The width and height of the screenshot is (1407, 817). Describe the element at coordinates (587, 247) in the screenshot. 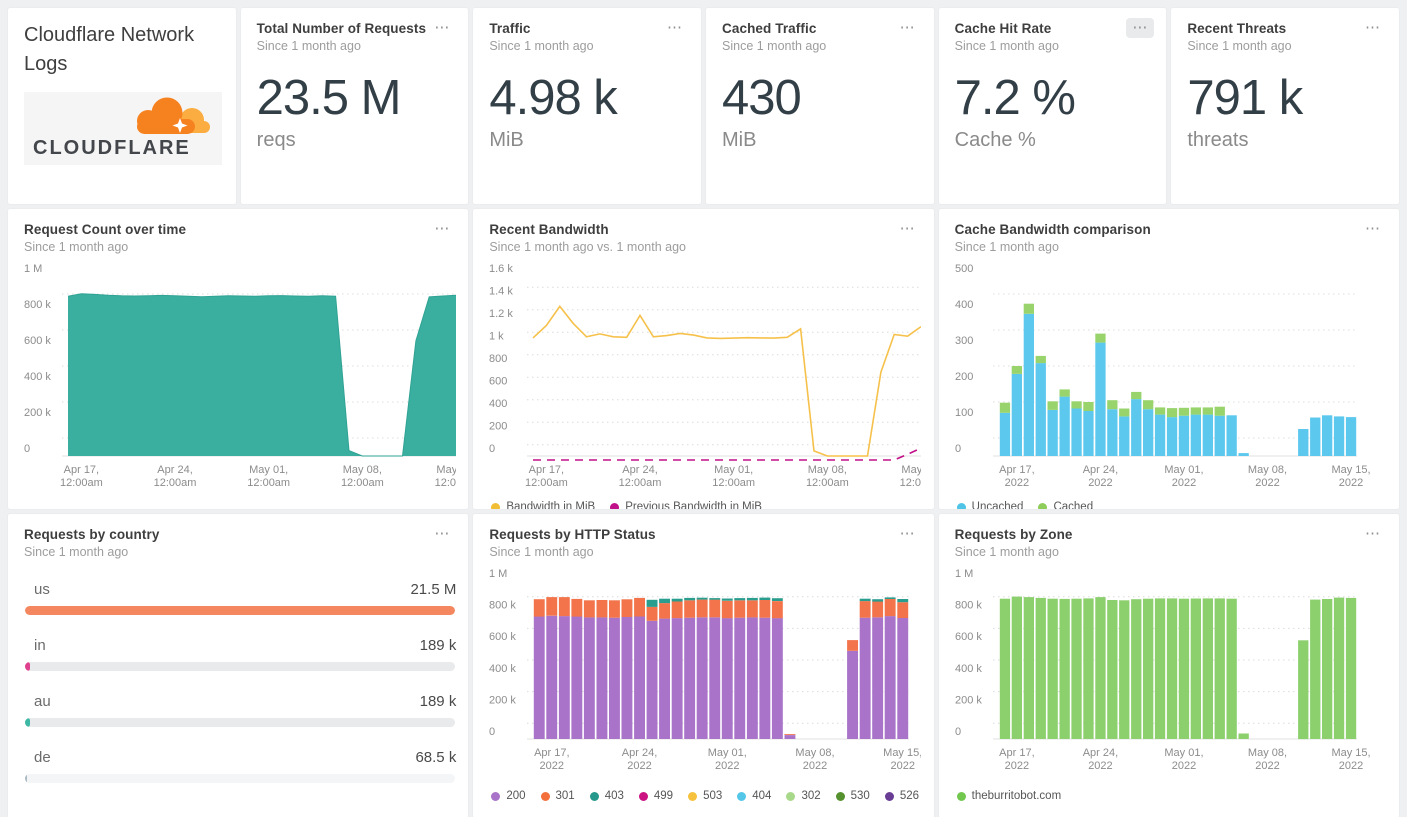

I see `panel-subtitle: Since 1 month ago vs. 1 month ago` at that location.